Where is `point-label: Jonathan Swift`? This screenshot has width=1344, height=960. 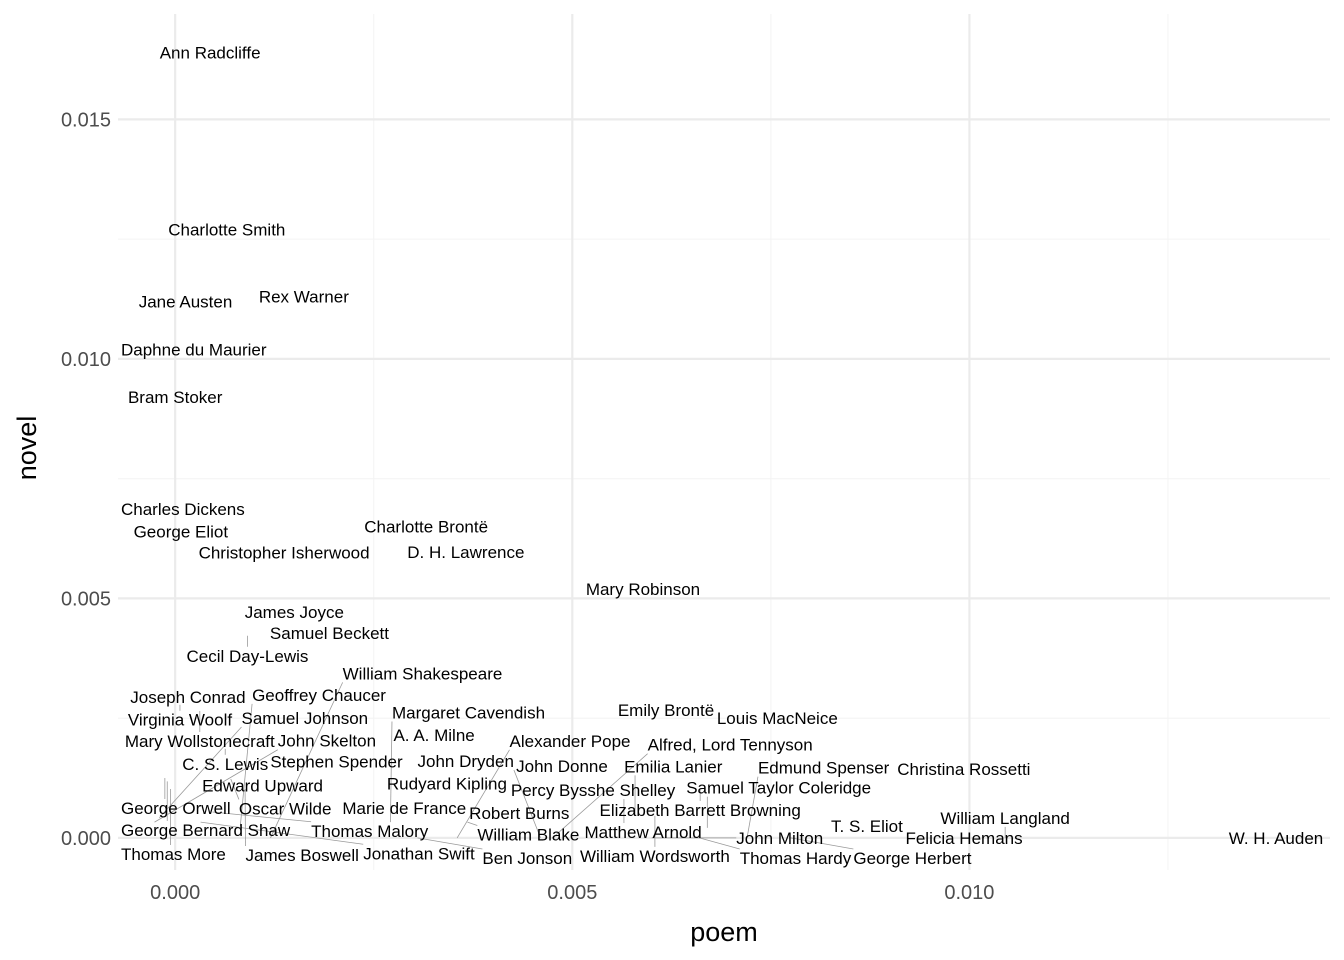 point-label: Jonathan Swift is located at coordinates (419, 853).